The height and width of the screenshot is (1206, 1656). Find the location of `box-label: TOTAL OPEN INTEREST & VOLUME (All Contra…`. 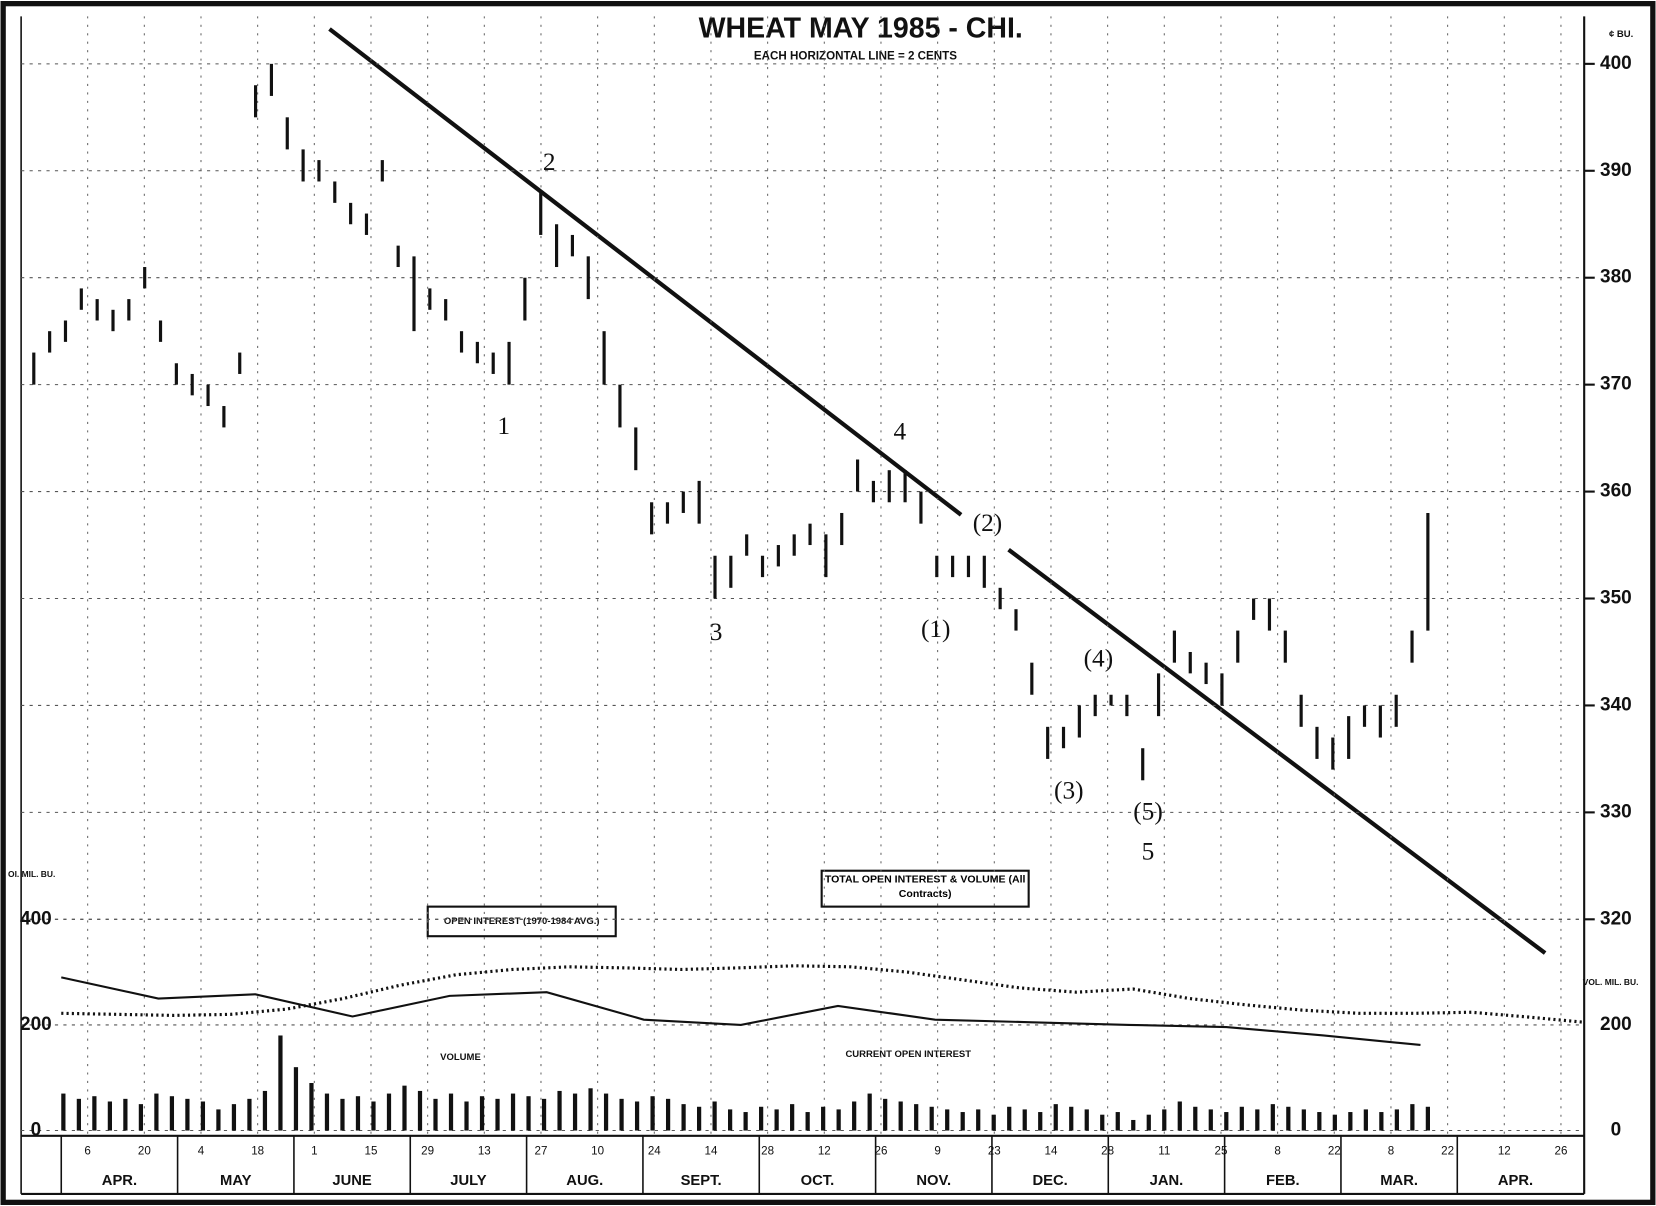

box-label: TOTAL OPEN INTEREST & VOLUME (All Contra… is located at coordinates (925, 887).